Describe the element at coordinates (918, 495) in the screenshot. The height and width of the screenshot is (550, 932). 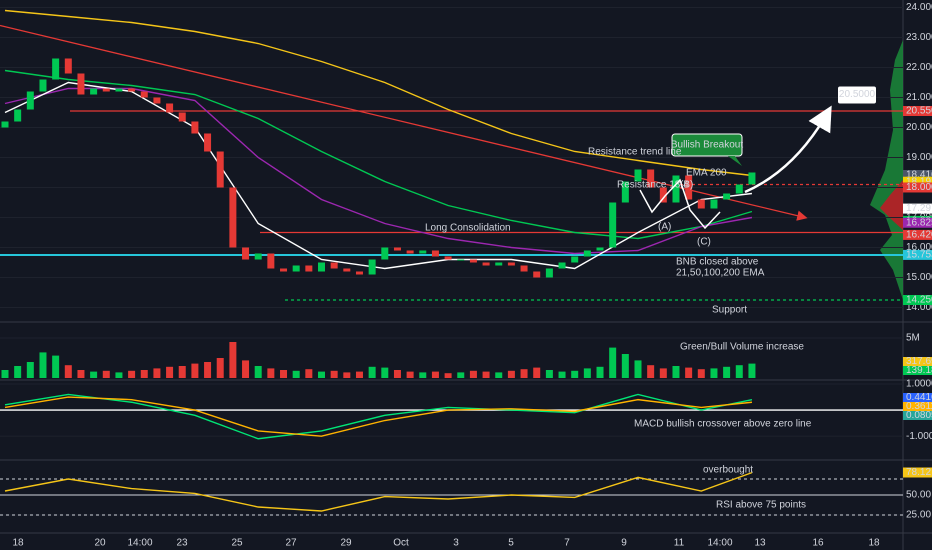
I see `y-tick-label: 50.00` at that location.